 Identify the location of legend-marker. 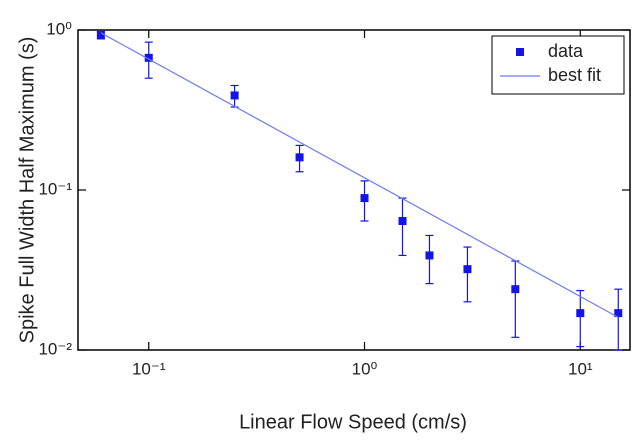
(520, 52).